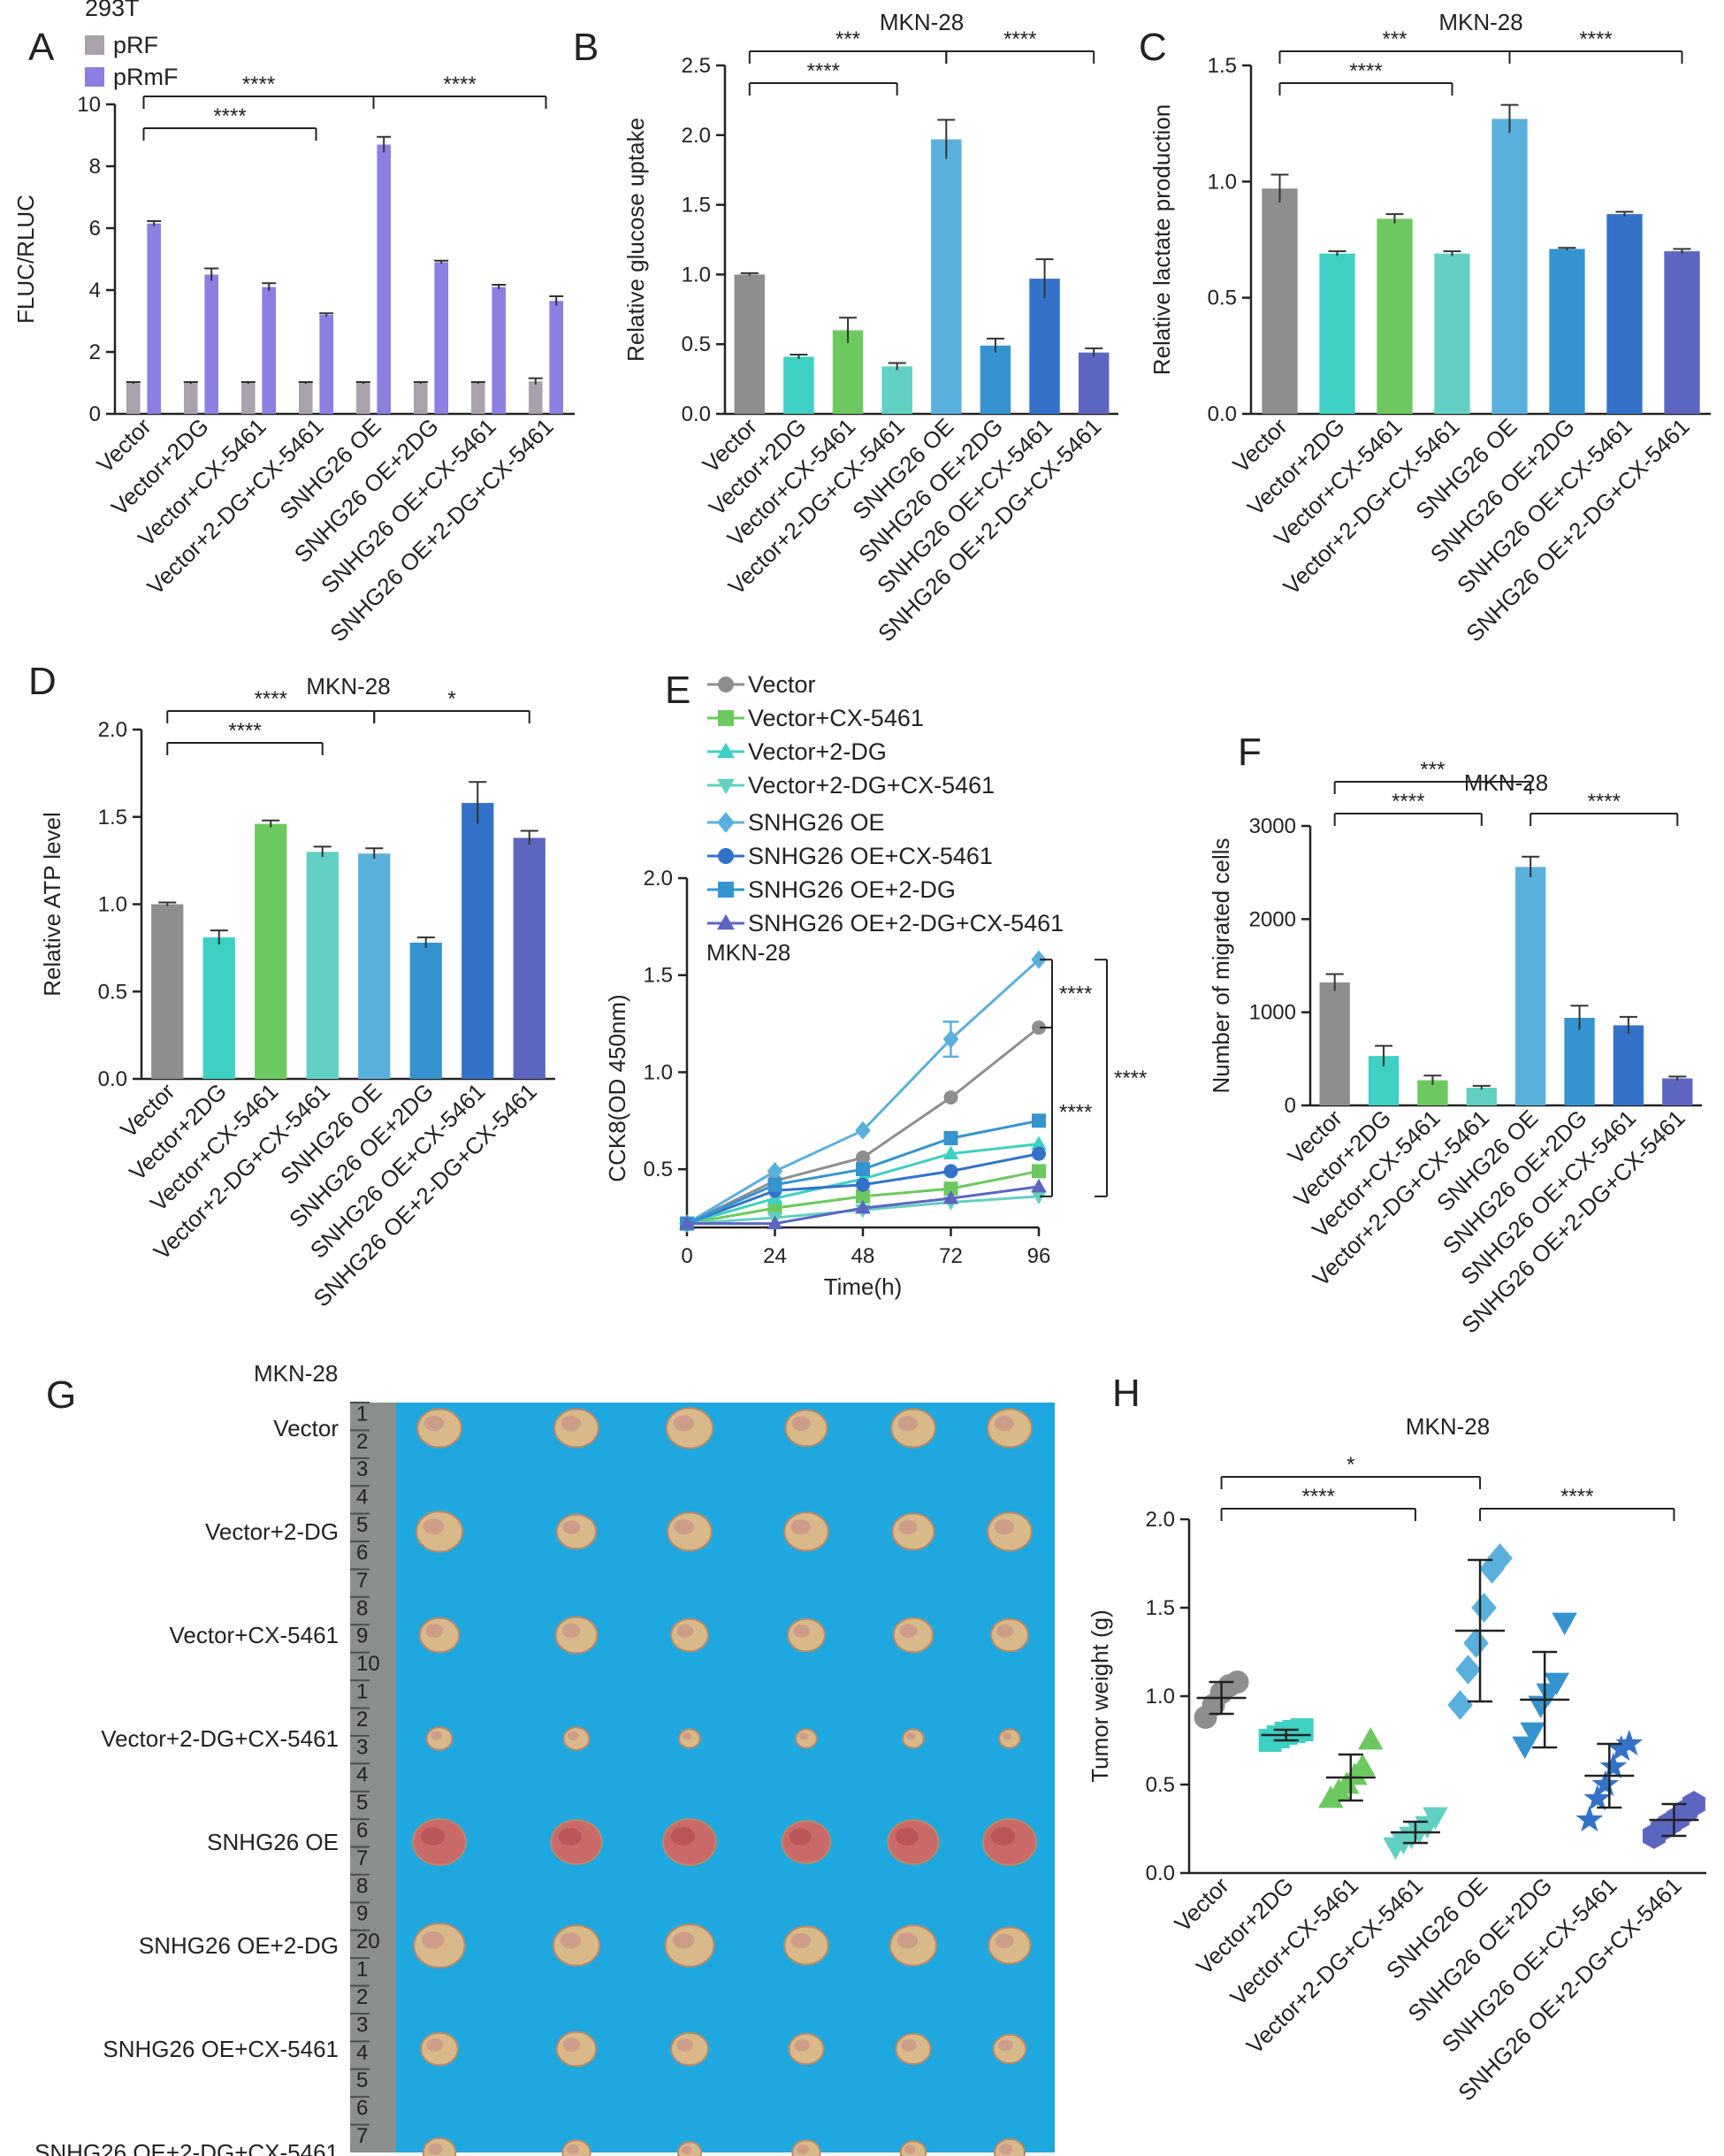 This screenshot has height=2156, width=1724. What do you see at coordinates (272, 1531) in the screenshot?
I see `row-label: Vector+2-DG` at bounding box center [272, 1531].